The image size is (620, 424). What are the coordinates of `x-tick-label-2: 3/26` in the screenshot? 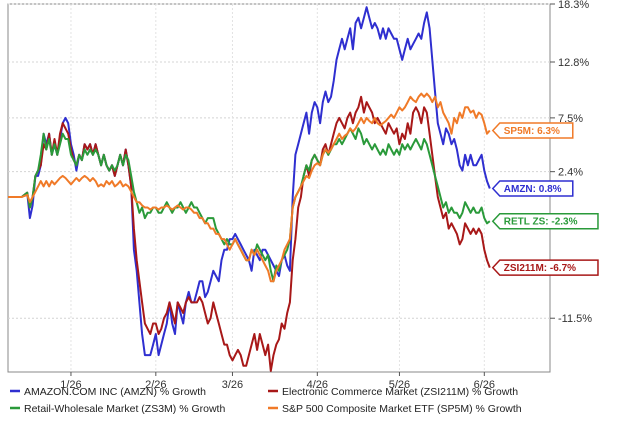 It's located at (232, 385).